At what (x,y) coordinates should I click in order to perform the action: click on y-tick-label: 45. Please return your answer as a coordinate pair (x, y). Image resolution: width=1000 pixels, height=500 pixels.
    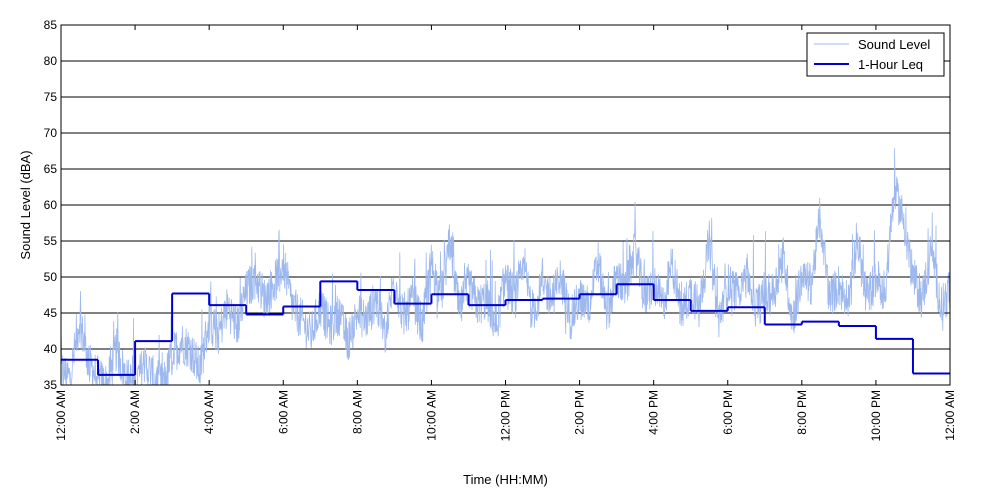
    Looking at the image, I should click on (51, 313).